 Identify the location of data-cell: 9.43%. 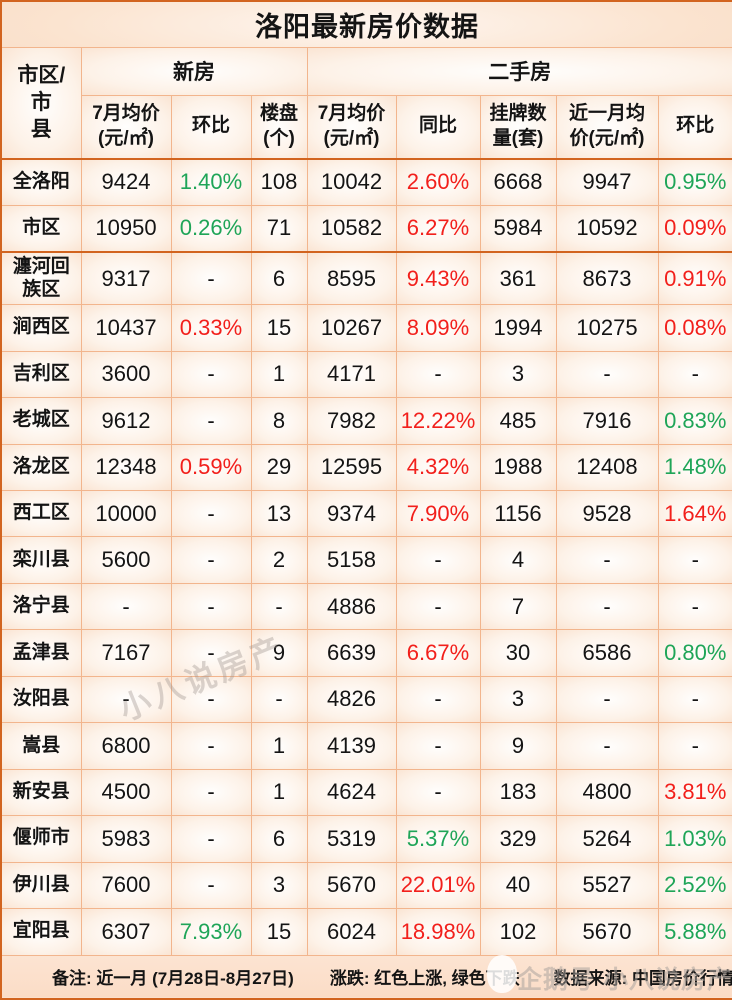
(438, 278).